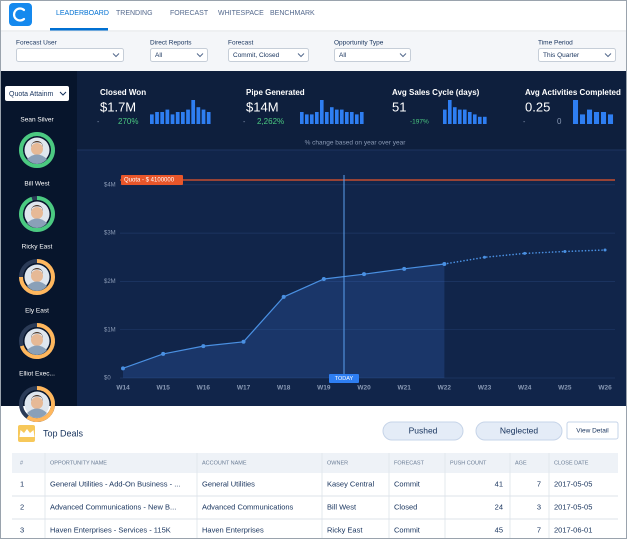 The height and width of the screenshot is (539, 627). Describe the element at coordinates (149, 181) in the screenshot. I see `quota-label: Quota - $ 4100000` at that location.